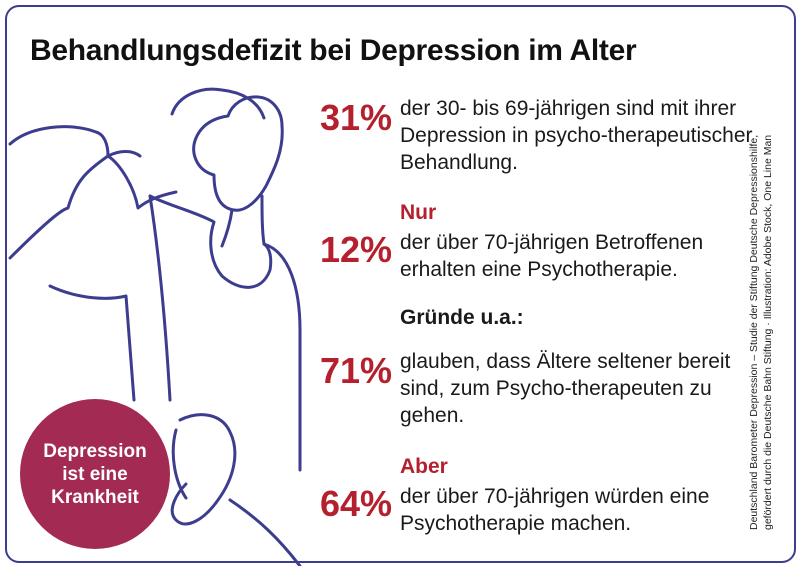  Describe the element at coordinates (355, 370) in the screenshot. I see `stat-percent: 71%` at that location.